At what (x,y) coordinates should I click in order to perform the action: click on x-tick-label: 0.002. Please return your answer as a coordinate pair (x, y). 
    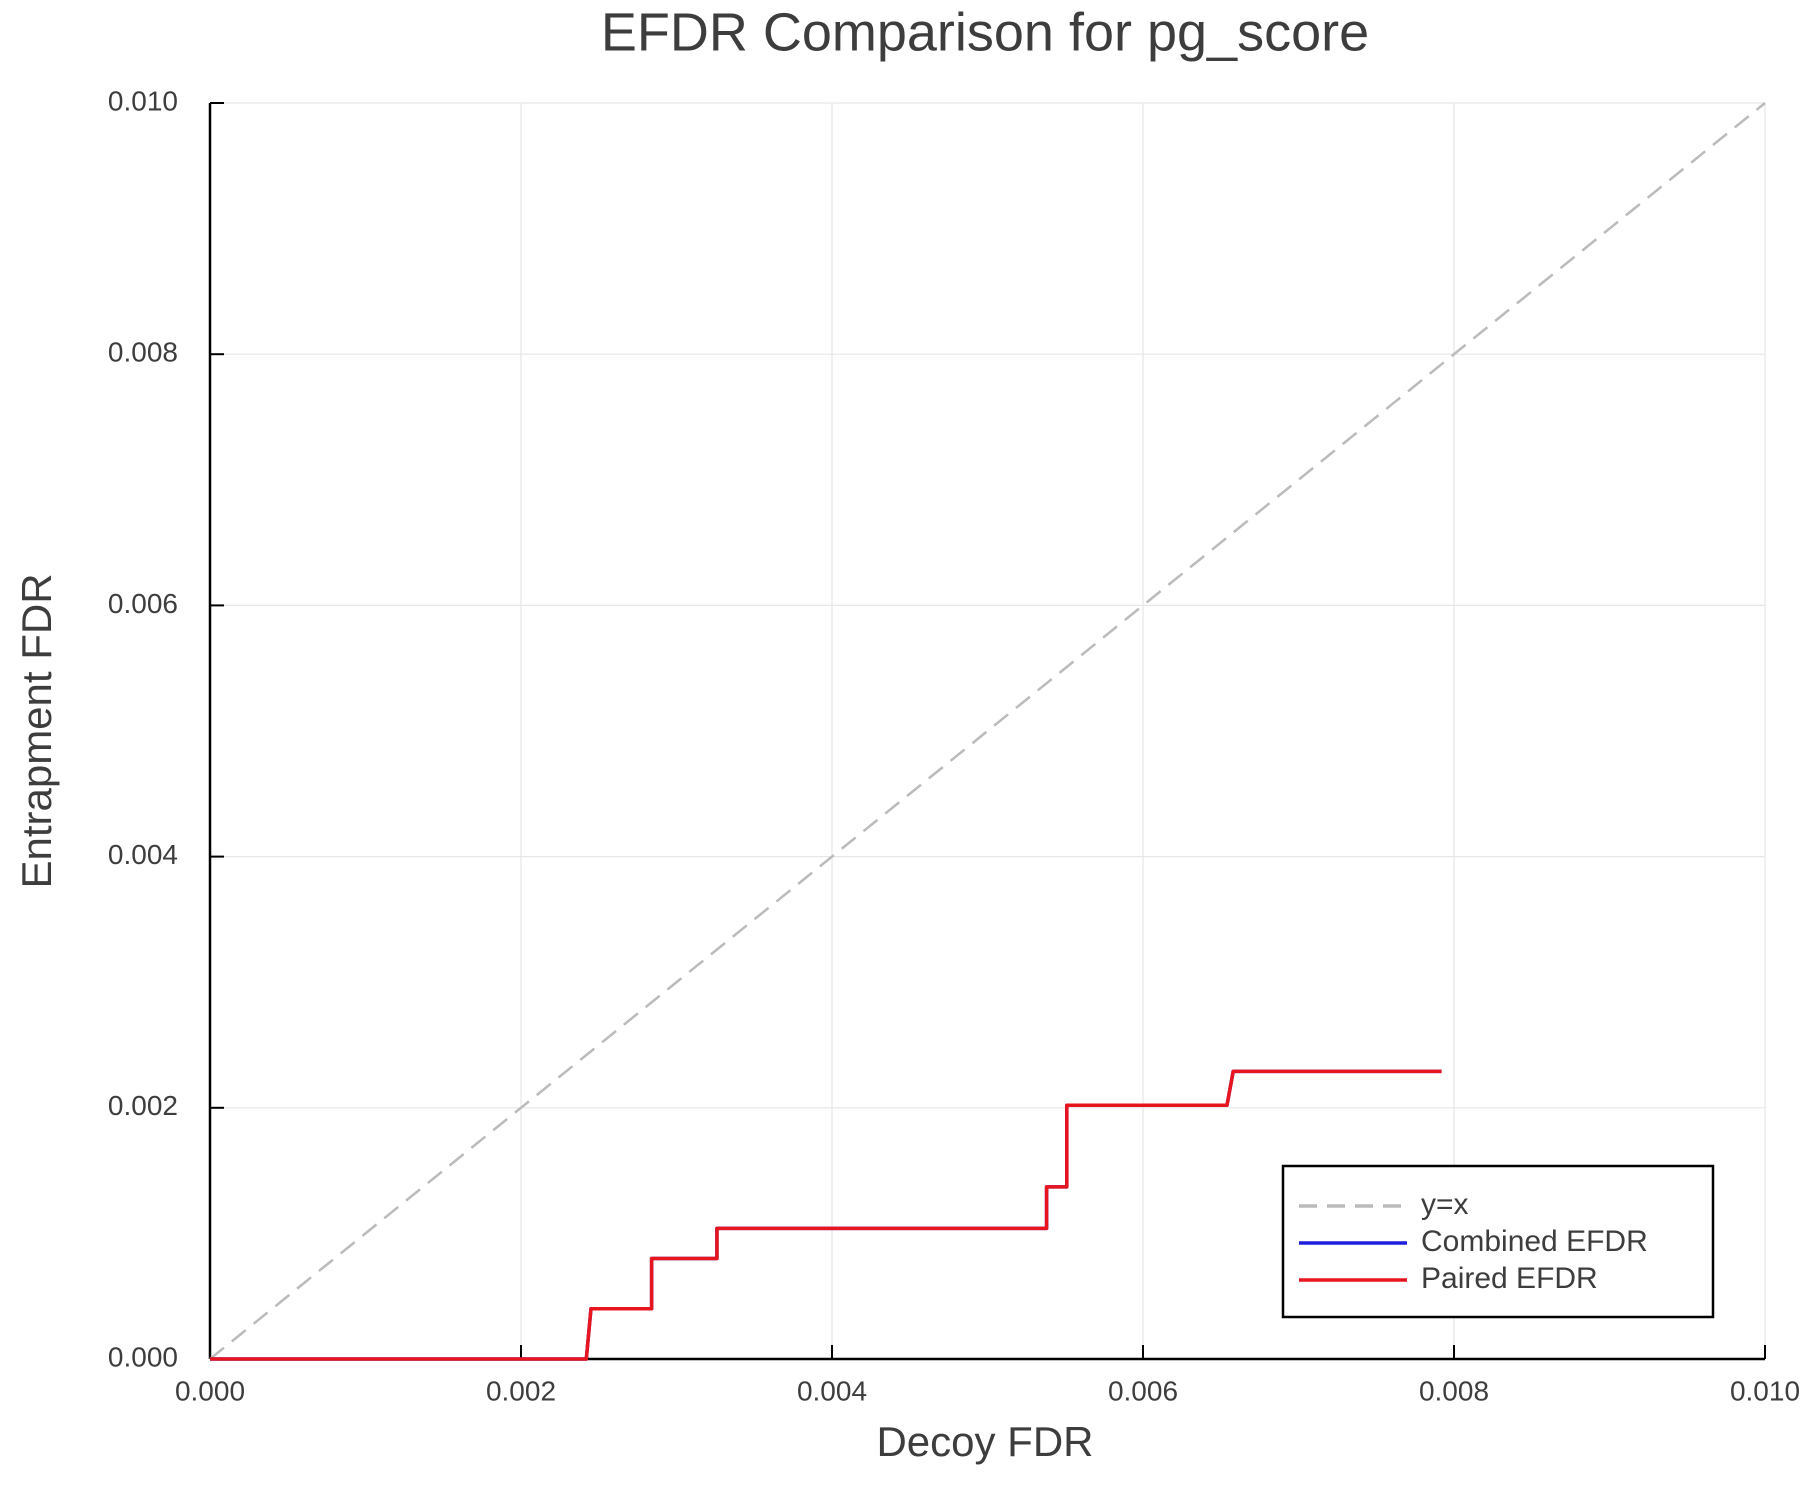
    Looking at the image, I should click on (521, 1390).